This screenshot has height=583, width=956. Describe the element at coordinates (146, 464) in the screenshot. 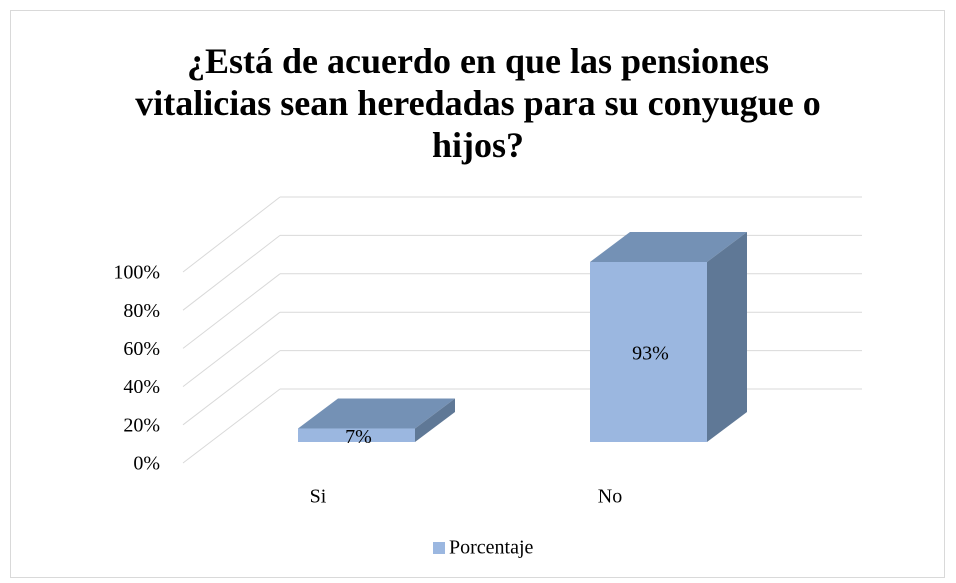

I see `y-tick-label: 0%` at that location.